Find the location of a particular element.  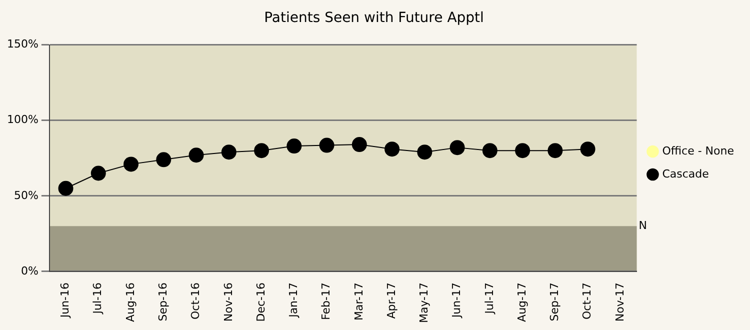

x-tick-label: Sep-16 is located at coordinates (163, 302).